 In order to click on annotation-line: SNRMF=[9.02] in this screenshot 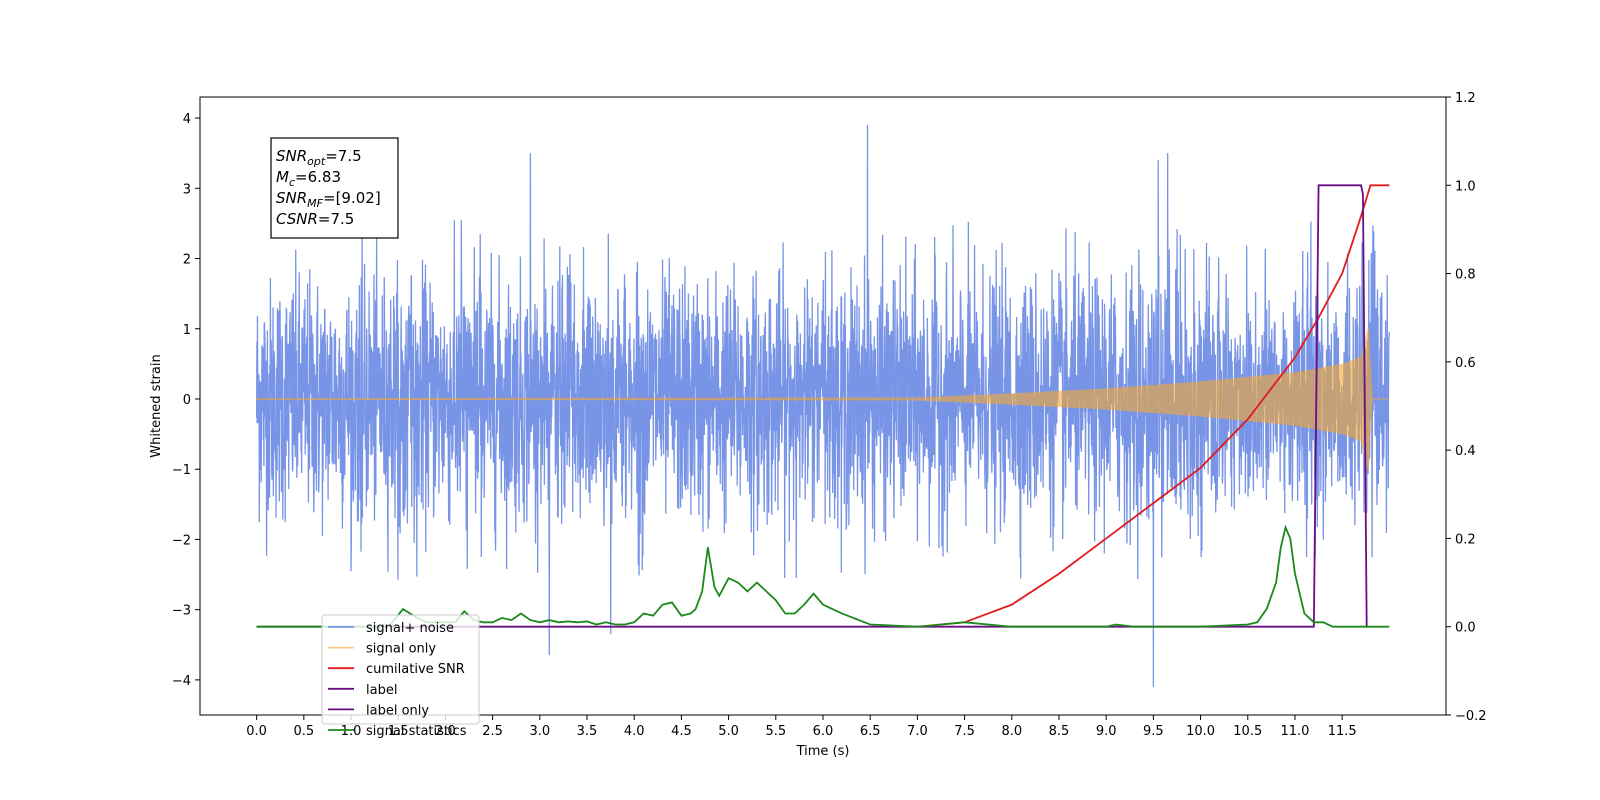, I will do `click(328, 199)`.